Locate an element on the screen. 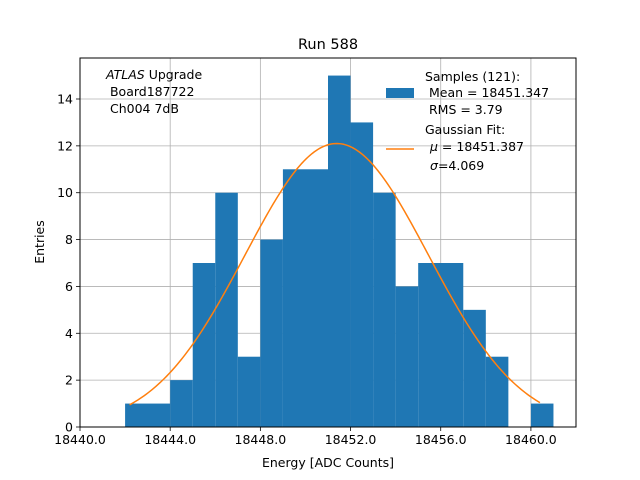 Image resolution: width=640 pixels, height=480 pixels. y-axis-label: Entries is located at coordinates (39, 242).